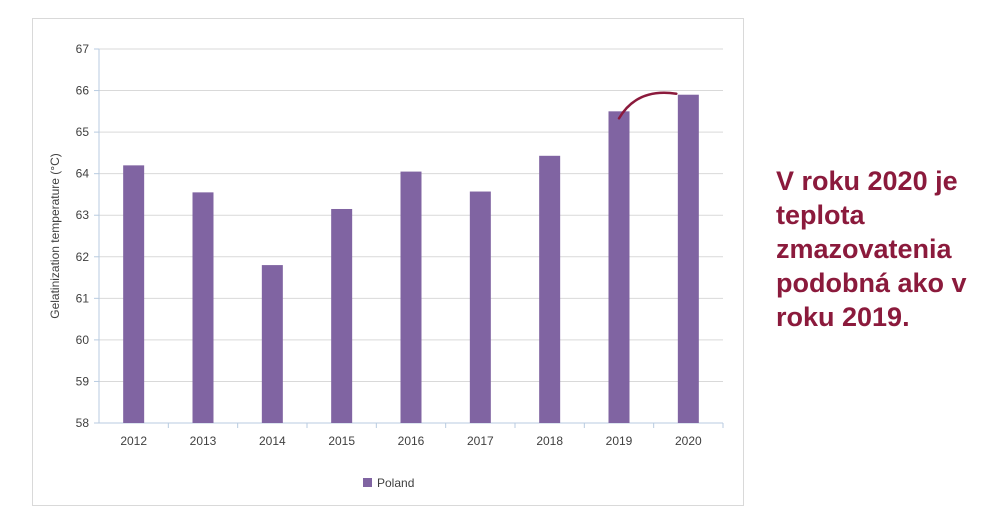 The image size is (986, 518). Describe the element at coordinates (688, 441) in the screenshot. I see `x-tick-label: 2020` at that location.